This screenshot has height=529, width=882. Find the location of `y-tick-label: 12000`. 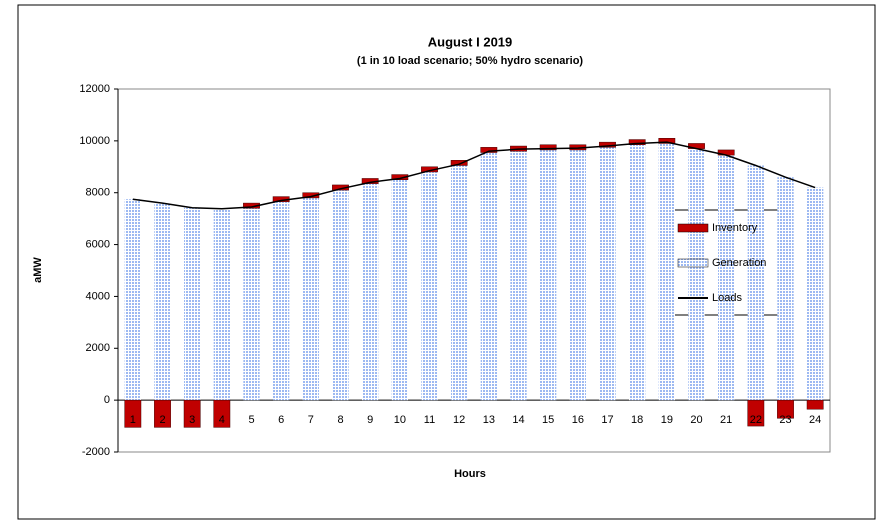

y-tick-label: 12000 is located at coordinates (94, 89).